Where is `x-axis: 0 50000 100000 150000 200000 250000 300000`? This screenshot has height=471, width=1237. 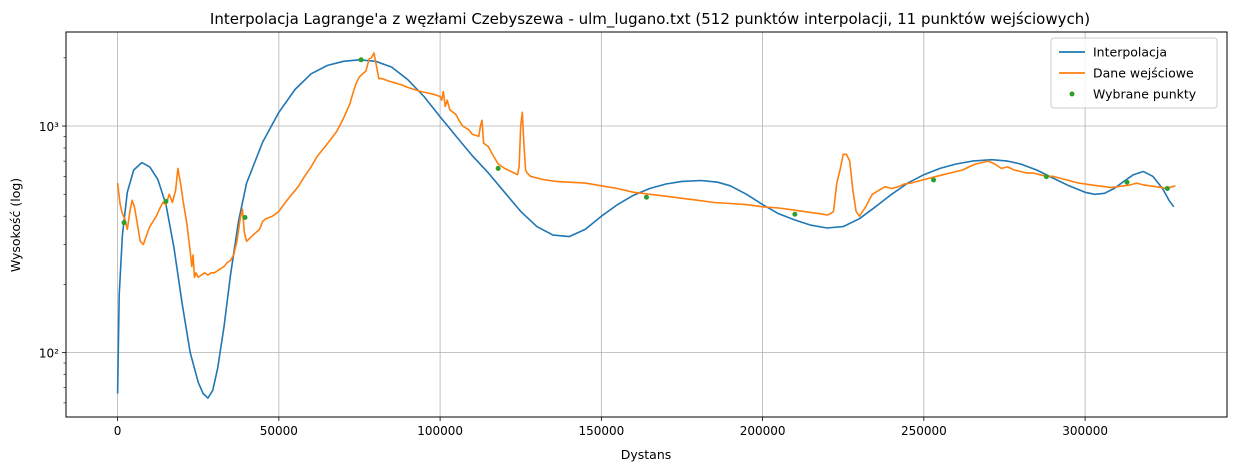 x-axis: 0 50000 100000 150000 200000 250000 300000 is located at coordinates (611, 427).